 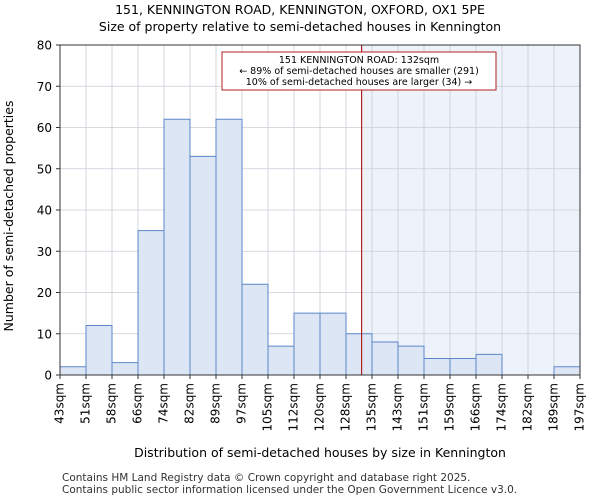 What do you see at coordinates (44, 128) in the screenshot?
I see `y-tick-label: 60` at bounding box center [44, 128].